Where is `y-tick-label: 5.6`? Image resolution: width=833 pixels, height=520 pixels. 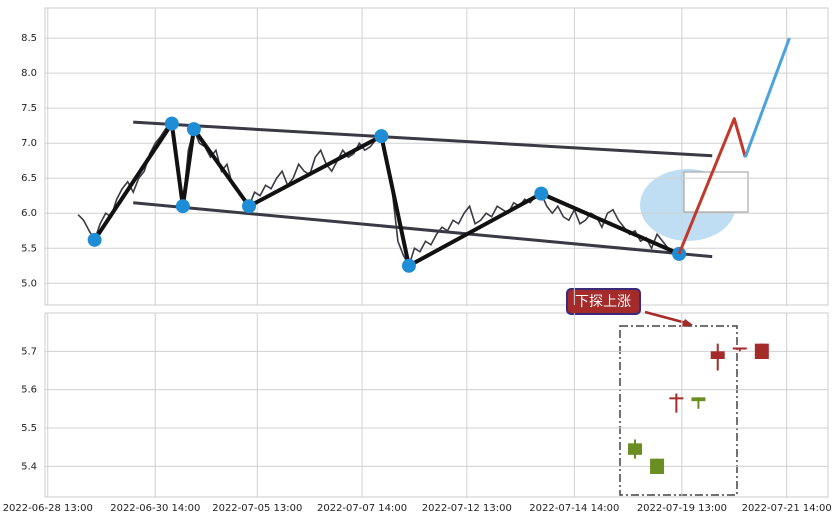
y-tick-label: 5.6 is located at coordinates (29, 390).